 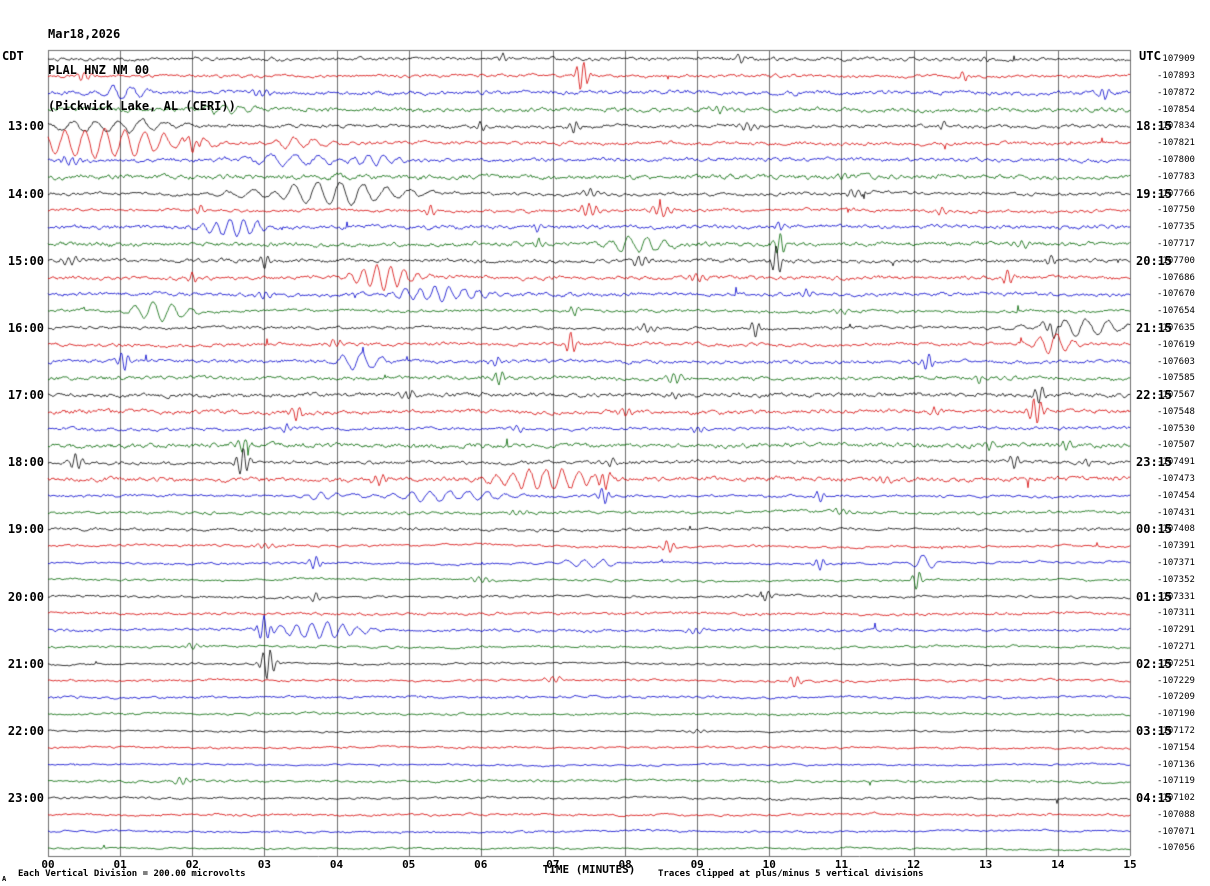 I want to click on trace-offset-value: -107603, so click(x=1176, y=361).